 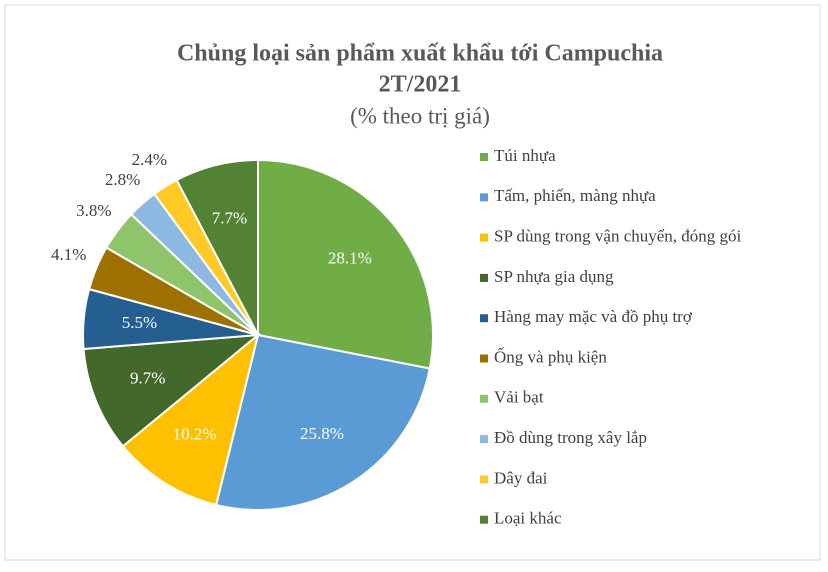 What do you see at coordinates (149, 159) in the screenshot?
I see `data-label: 2.4%` at bounding box center [149, 159].